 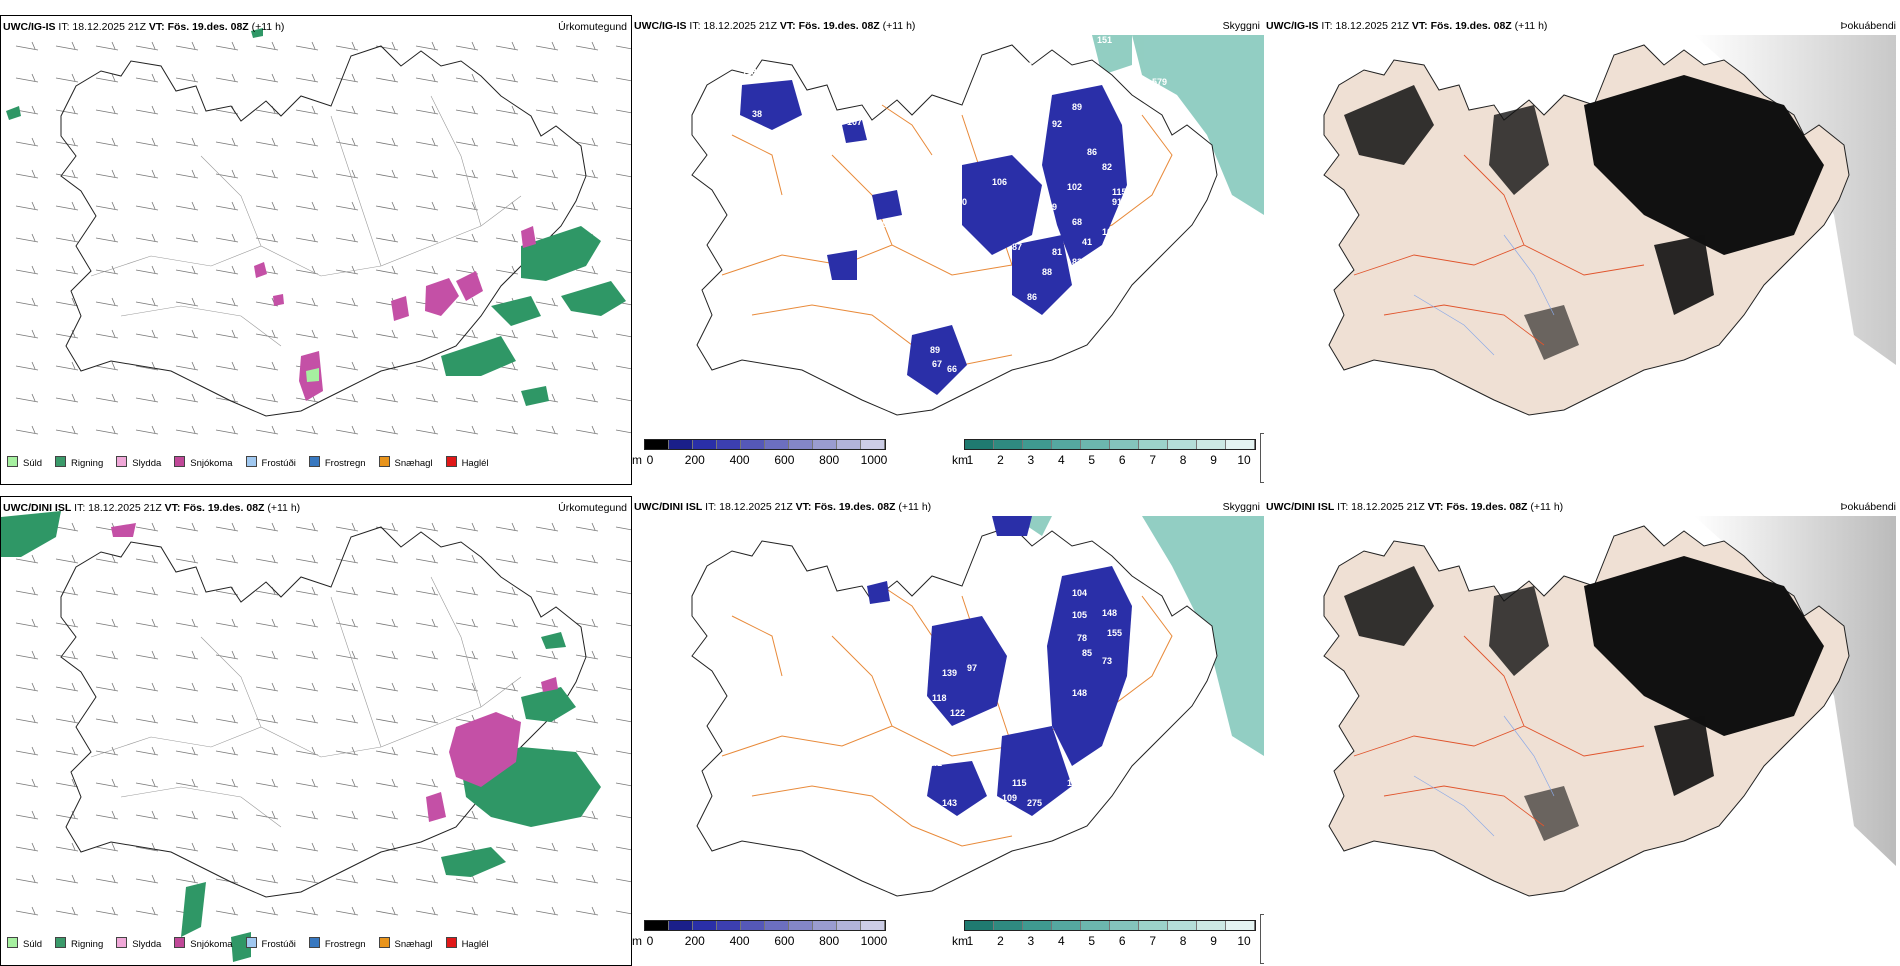 I want to click on legend-item: Snæhagl, so click(x=405, y=943).